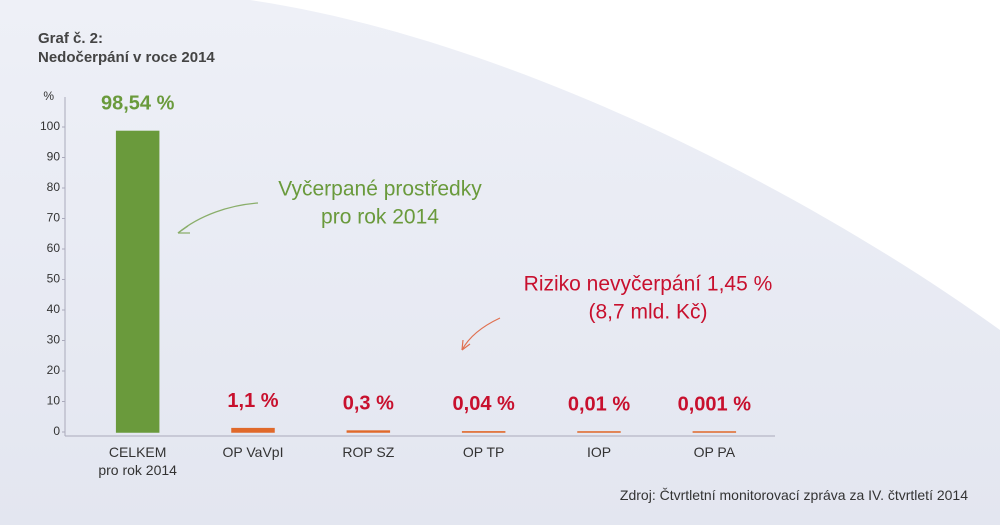 The width and height of the screenshot is (1000, 525). Describe the element at coordinates (252, 401) in the screenshot. I see `value-label: 1,1 %` at that location.